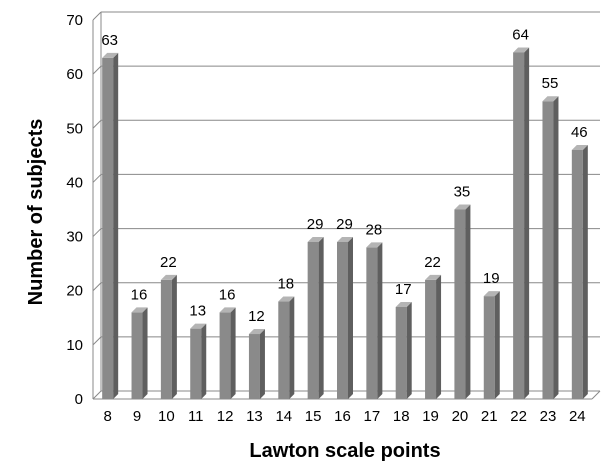 The width and height of the screenshot is (610, 471). What do you see at coordinates (577, 416) in the screenshot?
I see `x-tick-label: 24` at bounding box center [577, 416].